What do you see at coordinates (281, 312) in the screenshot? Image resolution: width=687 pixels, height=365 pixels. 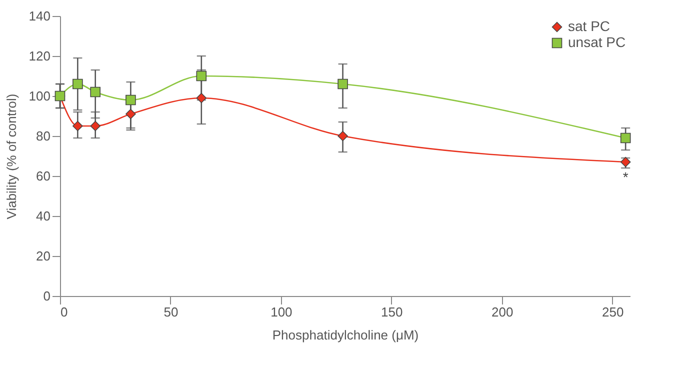 I see `x-tick-label: 100` at bounding box center [281, 312].